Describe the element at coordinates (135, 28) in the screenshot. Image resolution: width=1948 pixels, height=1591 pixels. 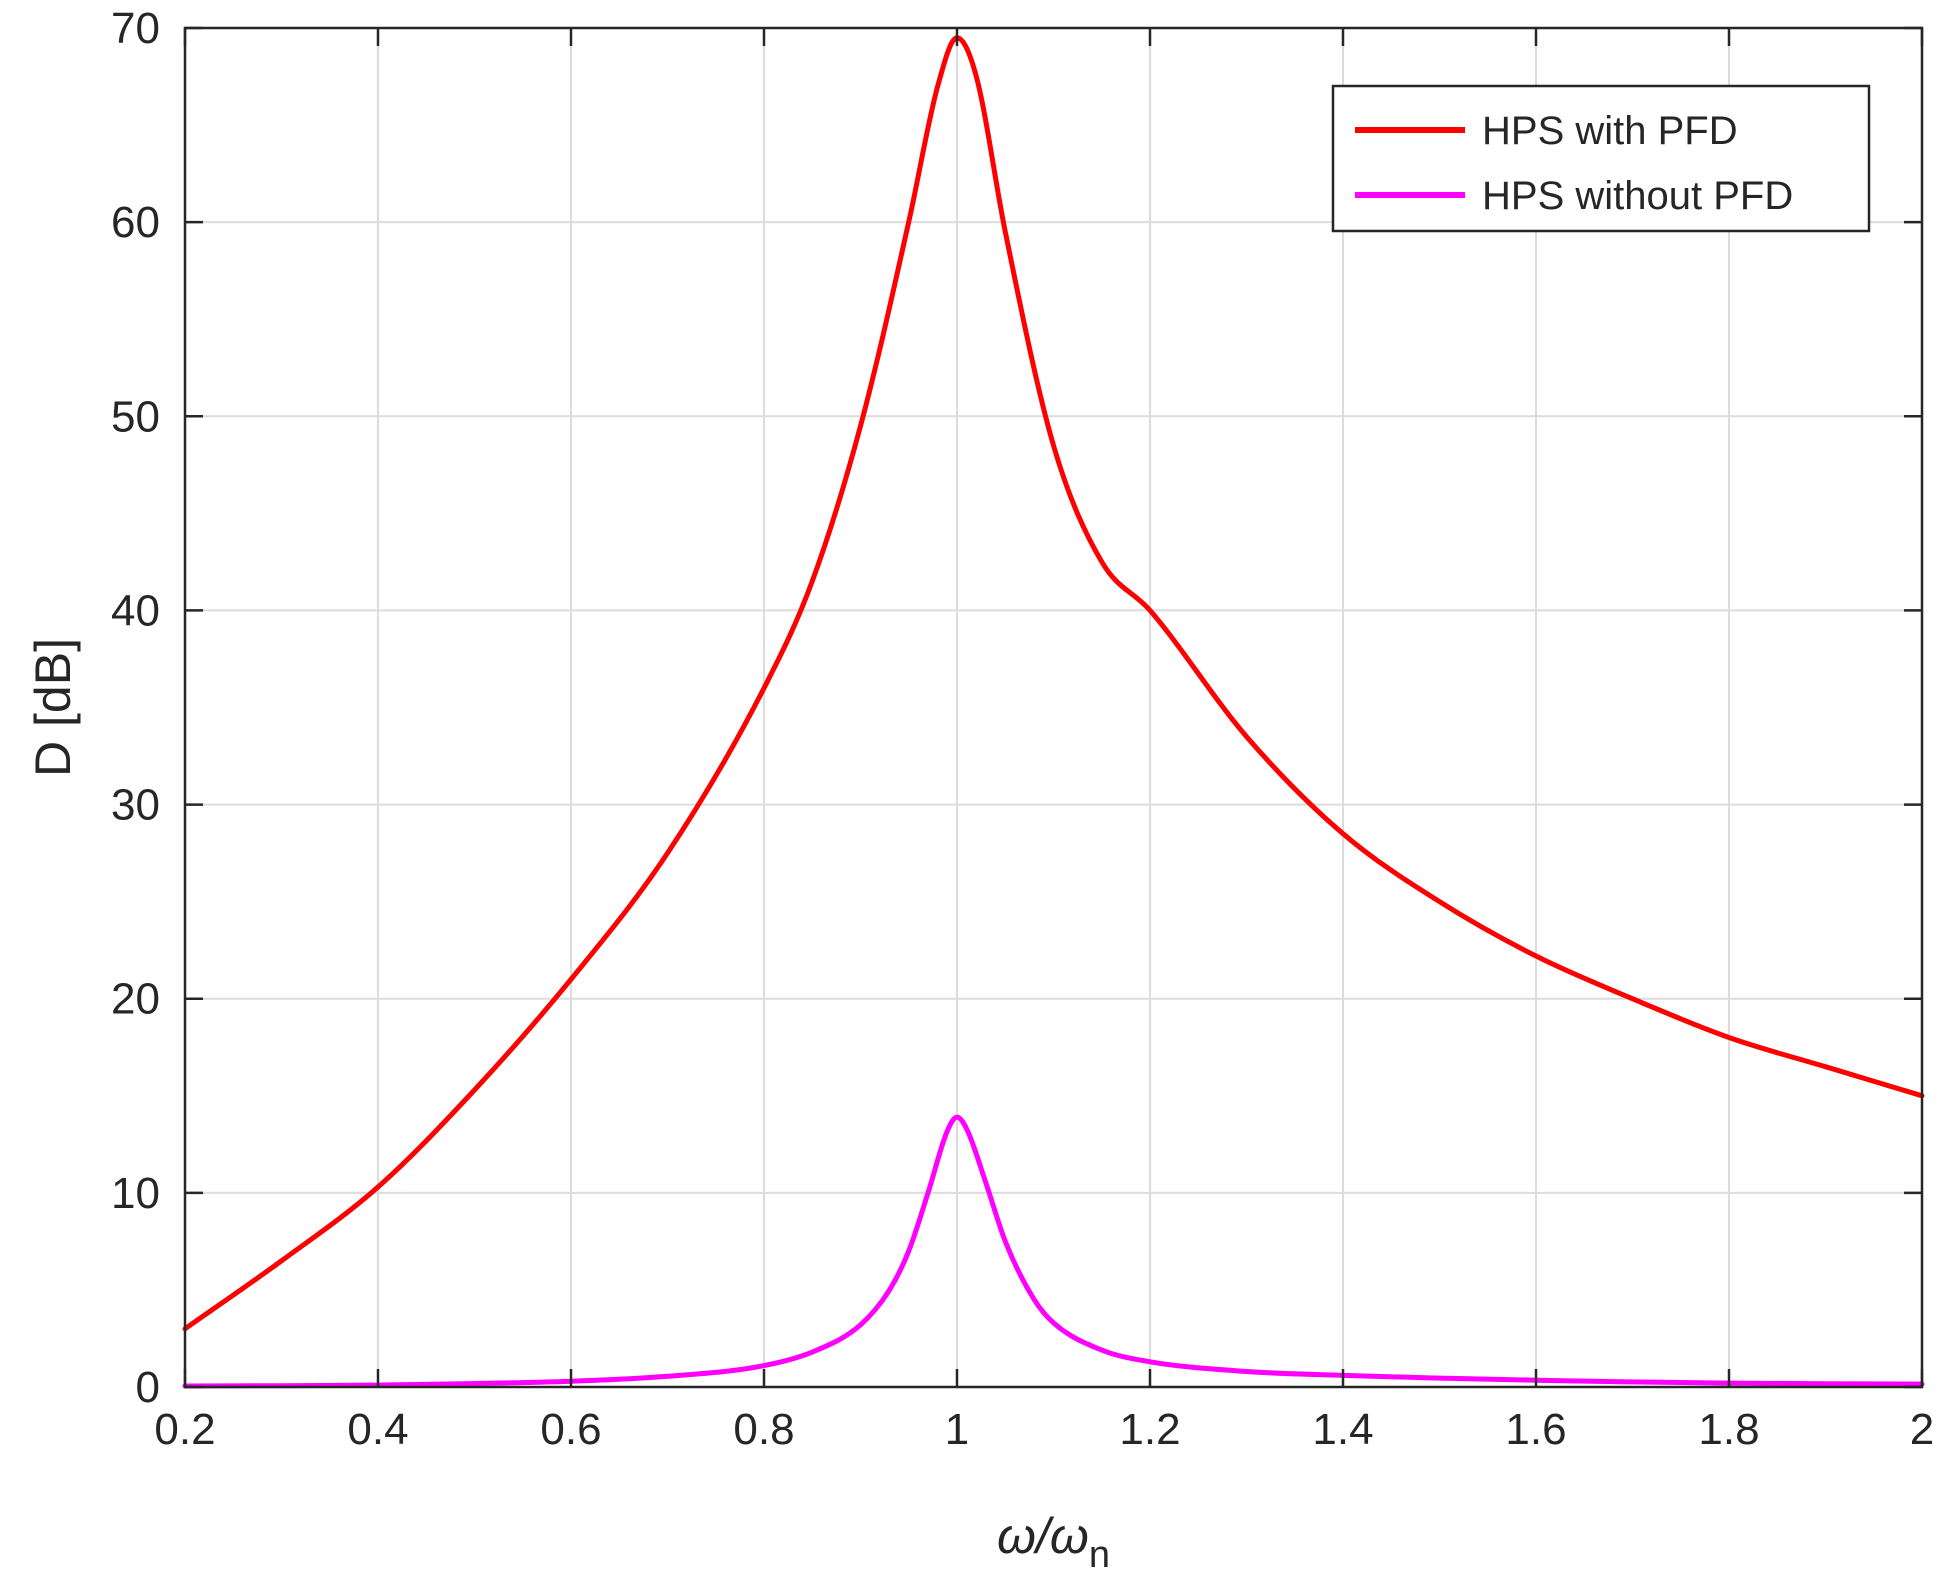
I see `y-tick-label: 70` at that location.